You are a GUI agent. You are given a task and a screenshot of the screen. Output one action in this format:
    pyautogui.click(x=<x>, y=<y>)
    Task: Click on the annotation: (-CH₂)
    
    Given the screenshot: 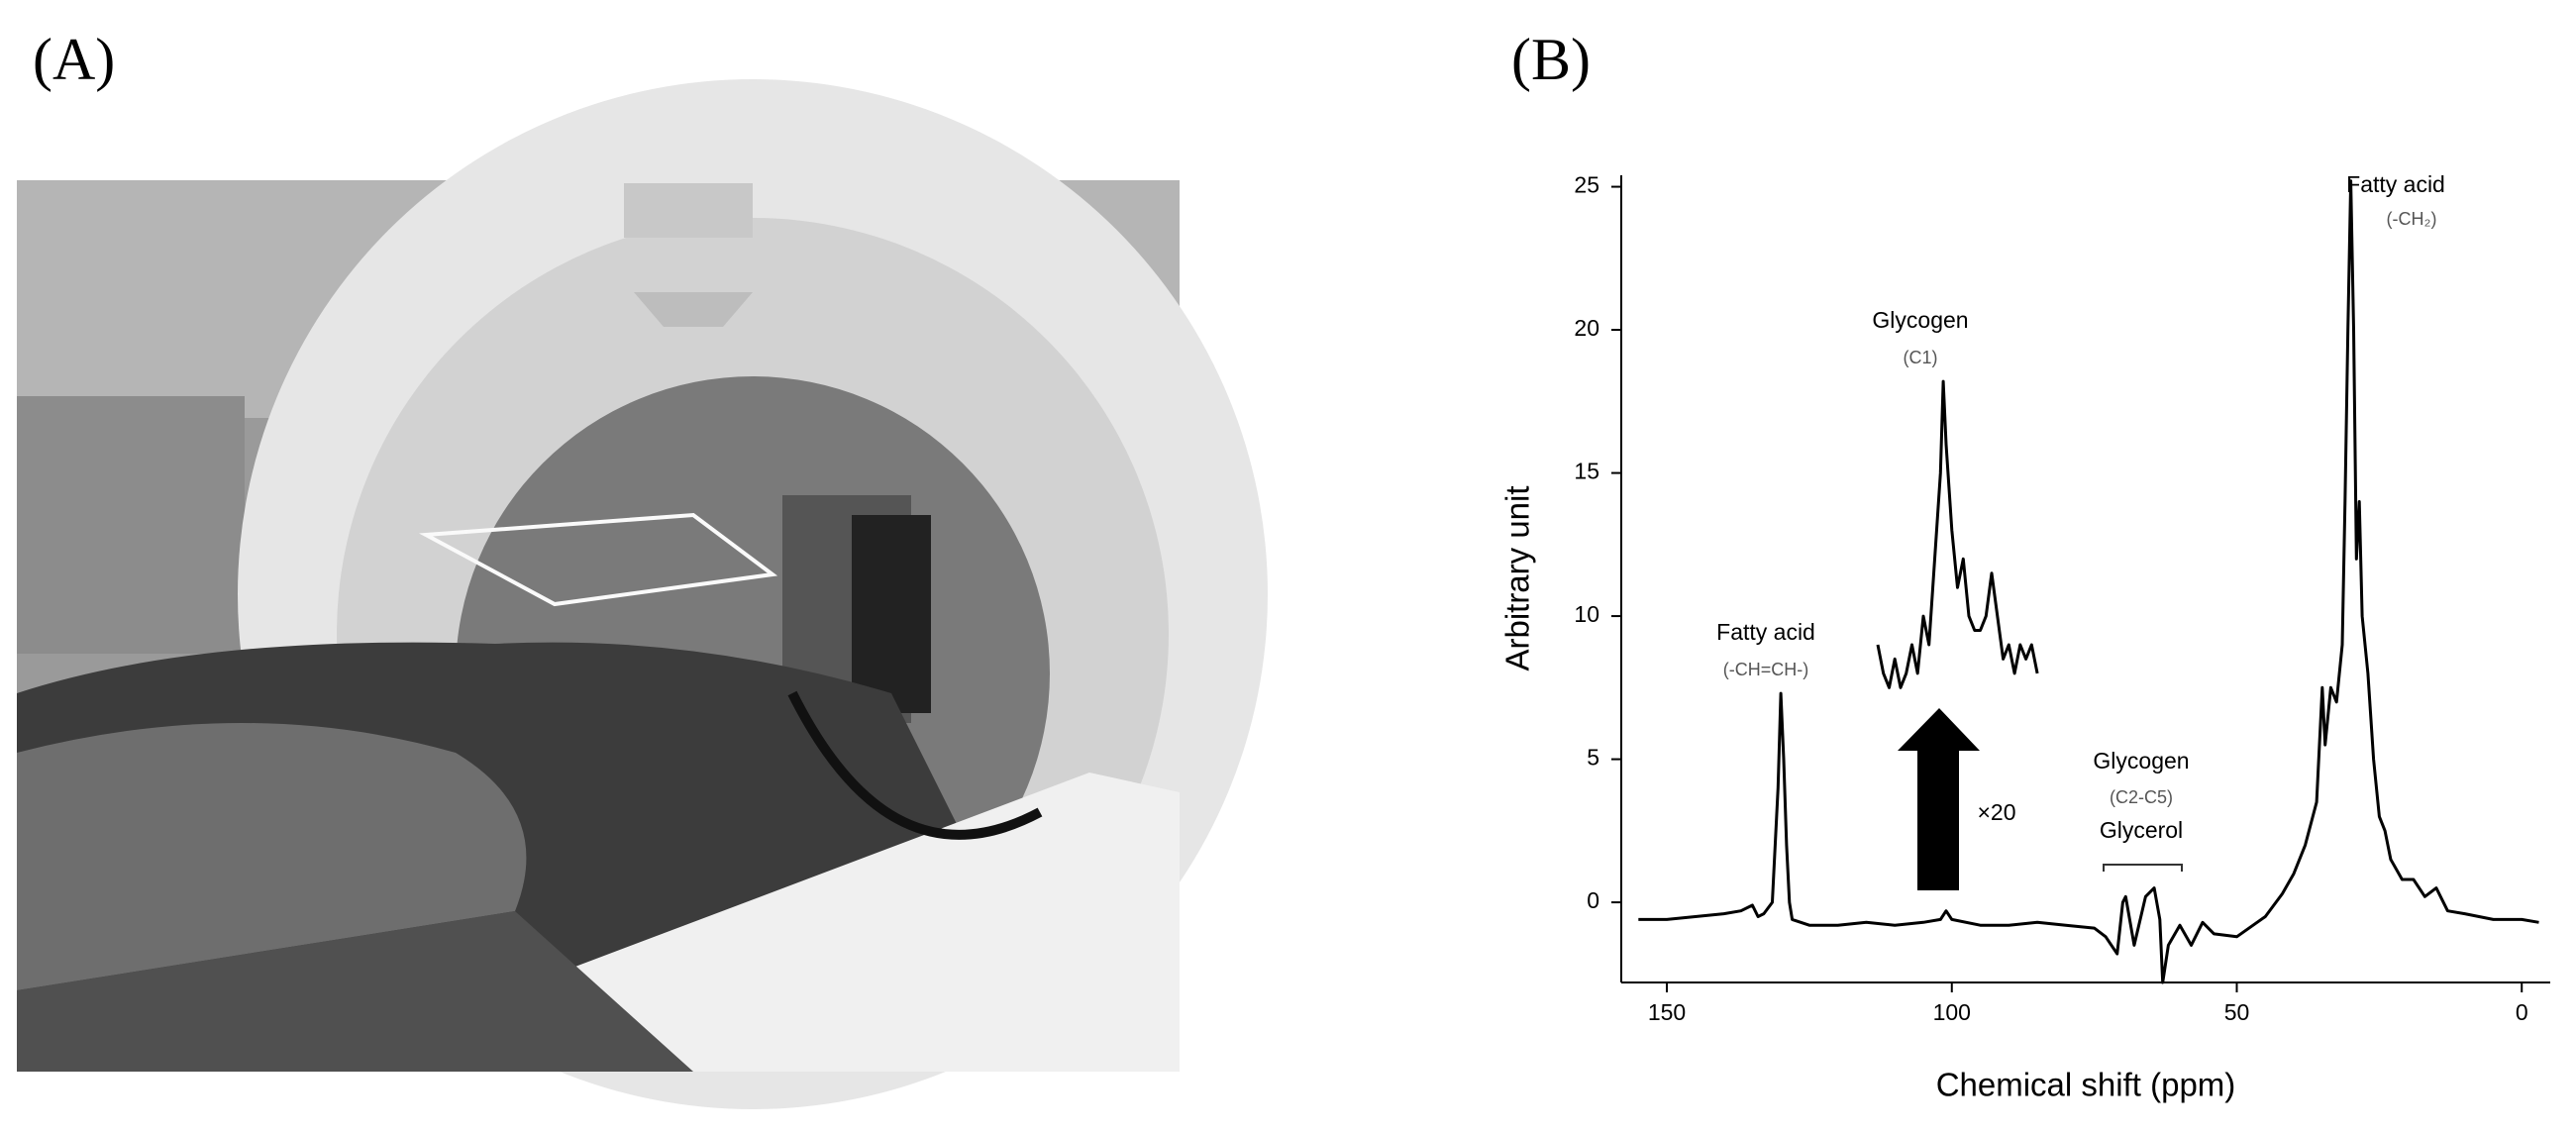 What is the action you would take?
    pyautogui.click(x=2412, y=219)
    